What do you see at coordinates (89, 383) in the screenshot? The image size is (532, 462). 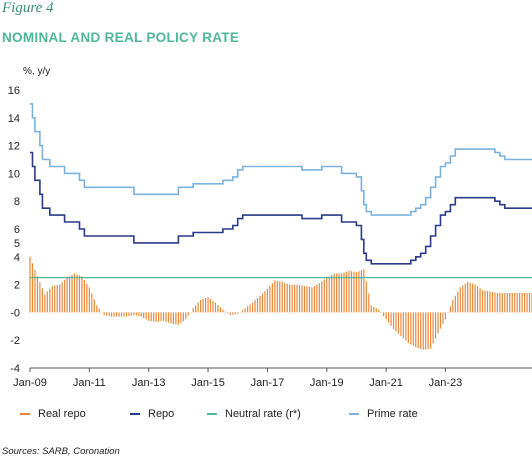 I see `x-tick-label: Jan-11` at bounding box center [89, 383].